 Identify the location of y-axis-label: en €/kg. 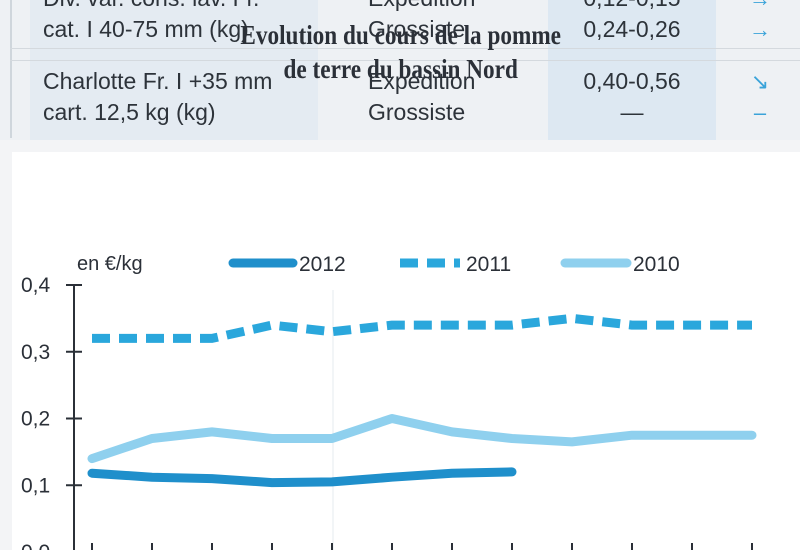
(110, 264).